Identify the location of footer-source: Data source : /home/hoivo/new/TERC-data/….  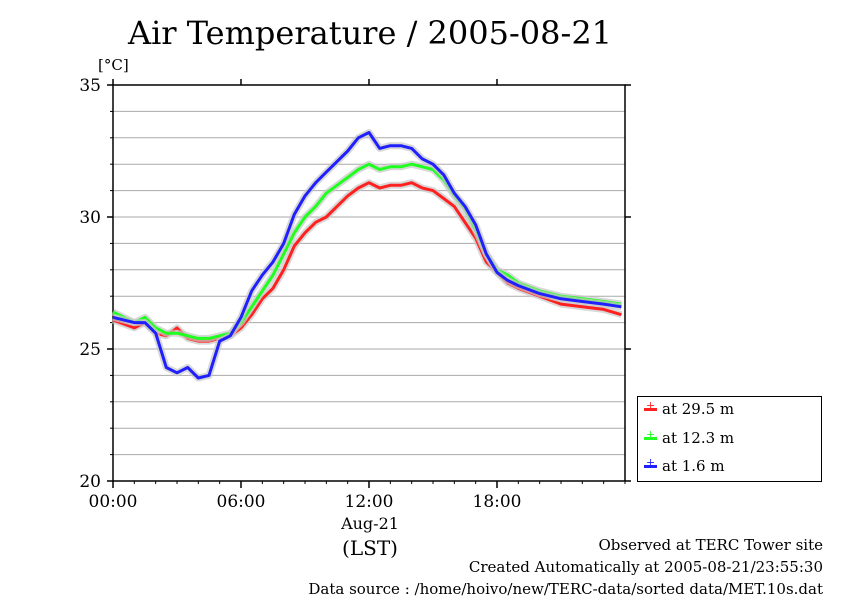
(565, 589).